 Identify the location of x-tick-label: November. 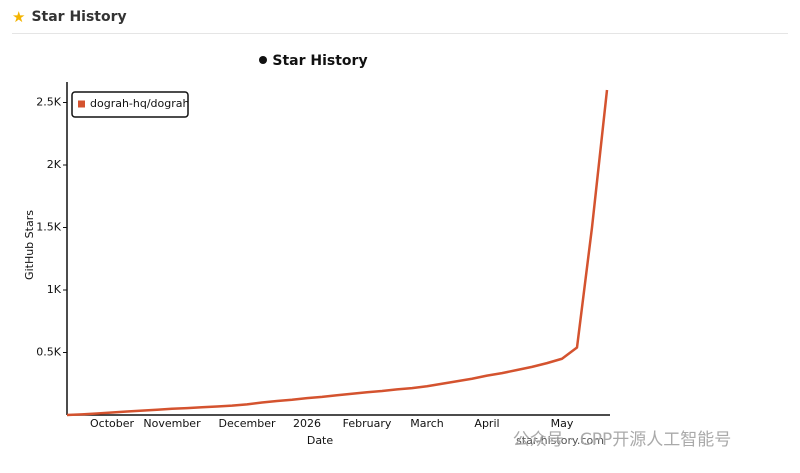
(172, 423).